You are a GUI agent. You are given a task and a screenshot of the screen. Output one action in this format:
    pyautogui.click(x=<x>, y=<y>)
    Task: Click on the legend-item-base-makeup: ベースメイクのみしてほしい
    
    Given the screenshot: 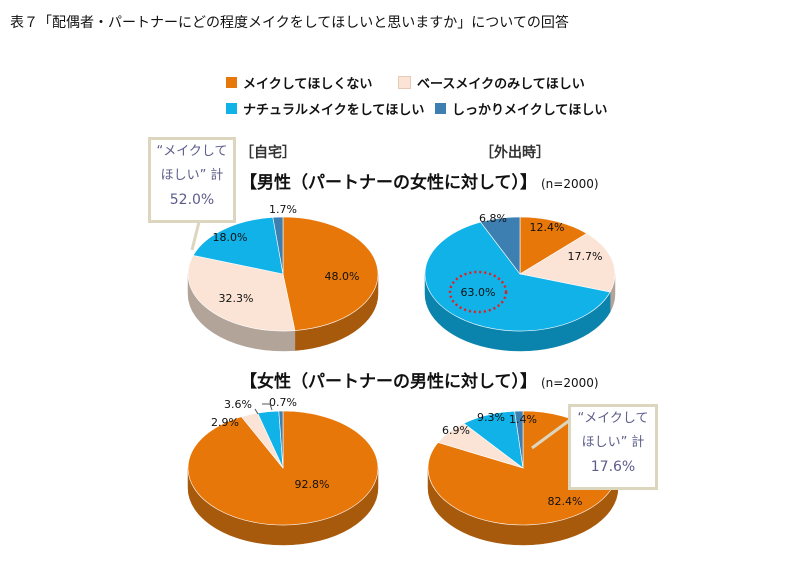 What is the action you would take?
    pyautogui.click(x=491, y=82)
    